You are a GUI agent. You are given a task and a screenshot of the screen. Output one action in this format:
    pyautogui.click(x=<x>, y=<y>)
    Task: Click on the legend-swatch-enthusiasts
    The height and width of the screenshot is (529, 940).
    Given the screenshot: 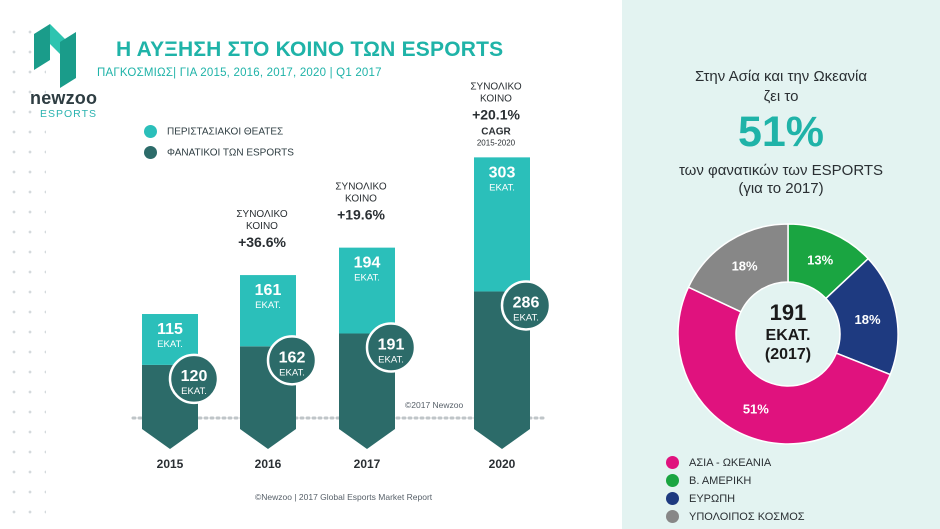 What is the action you would take?
    pyautogui.click(x=150, y=153)
    